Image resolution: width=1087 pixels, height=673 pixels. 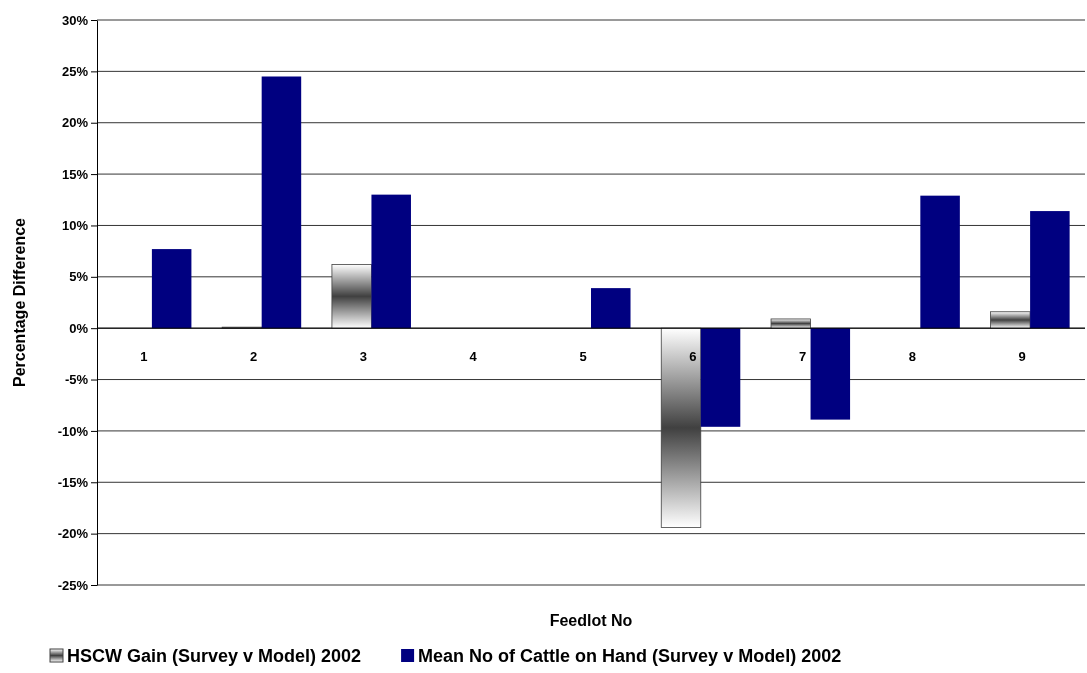 What do you see at coordinates (1022, 357) in the screenshot?
I see `x-tick-label: 9` at bounding box center [1022, 357].